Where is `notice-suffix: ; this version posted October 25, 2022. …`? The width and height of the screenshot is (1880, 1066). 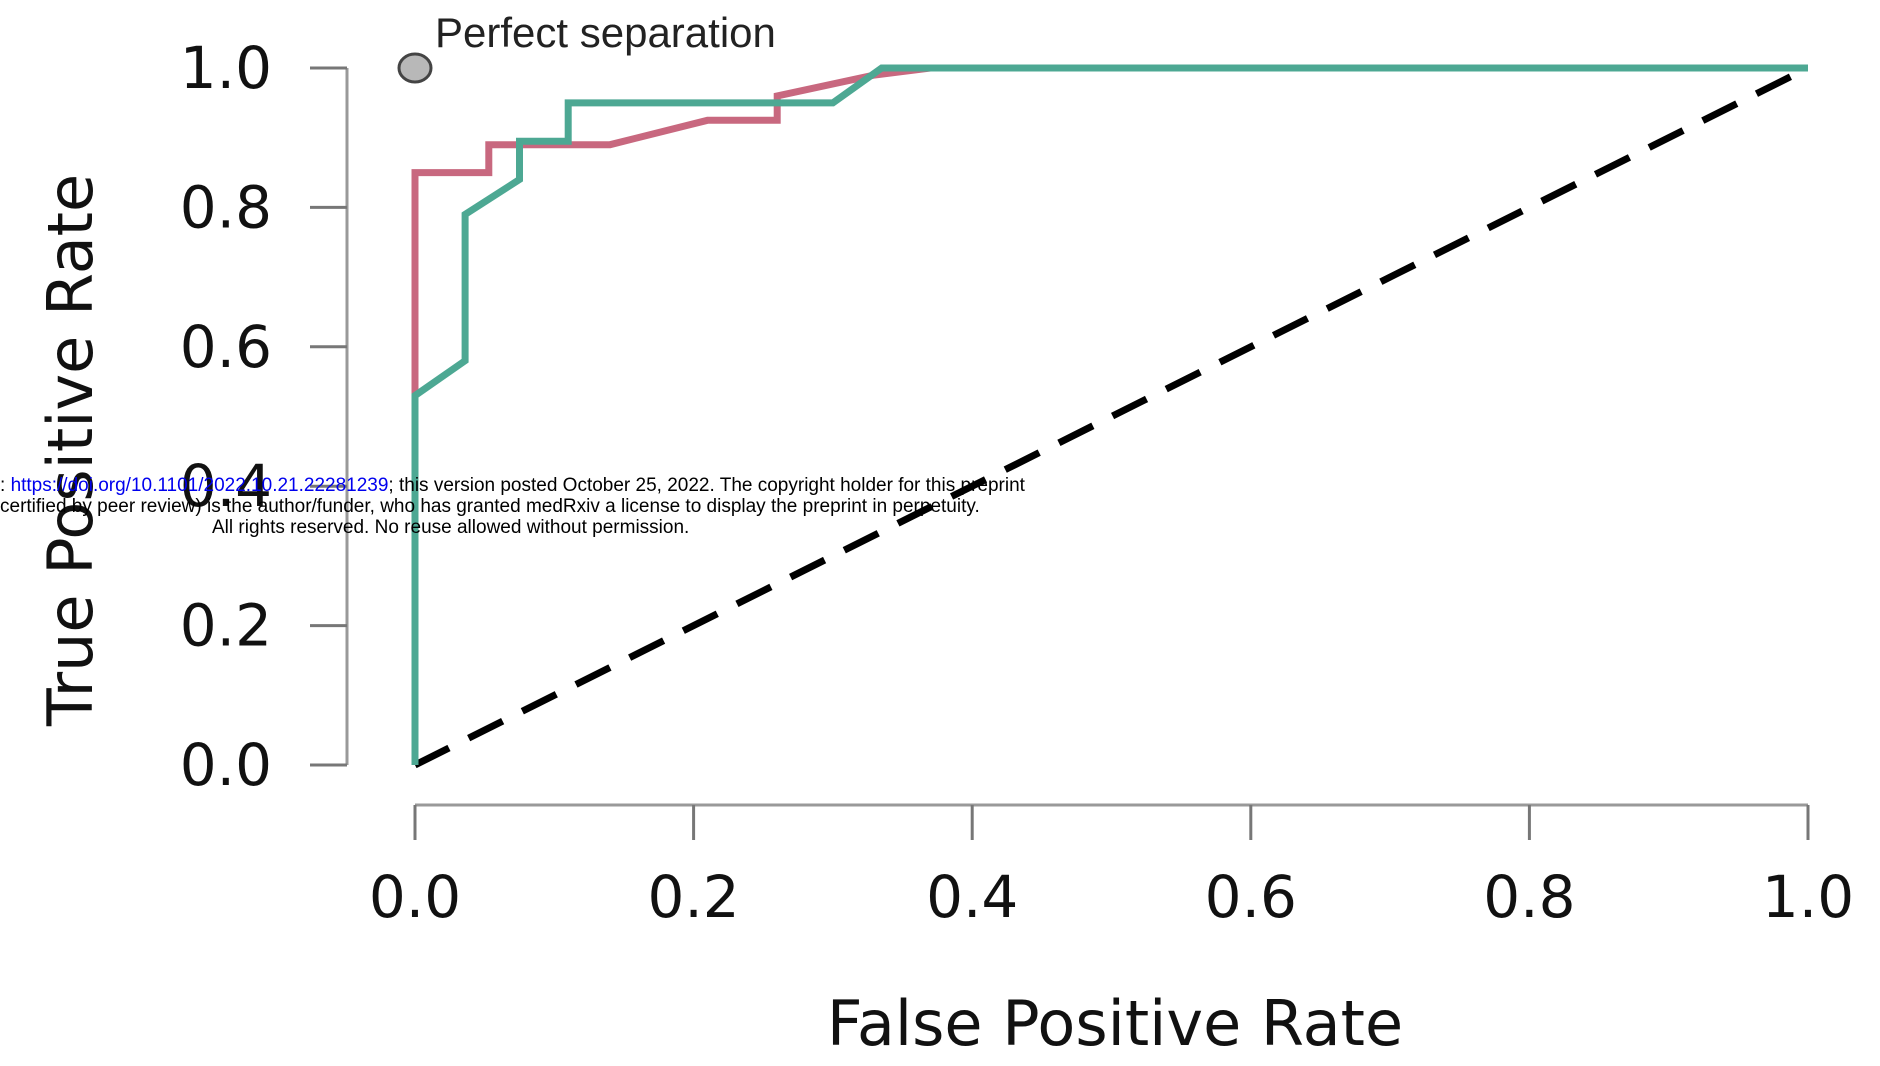 notice-suffix: ; this version posted October 25, 2022. … is located at coordinates (706, 485).